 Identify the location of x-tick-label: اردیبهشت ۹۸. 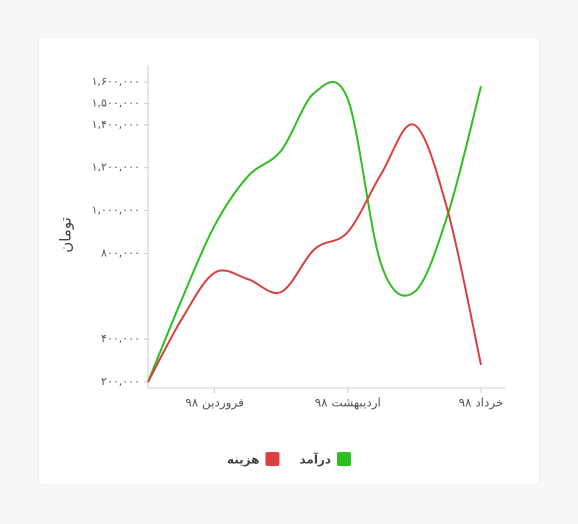
(348, 403).